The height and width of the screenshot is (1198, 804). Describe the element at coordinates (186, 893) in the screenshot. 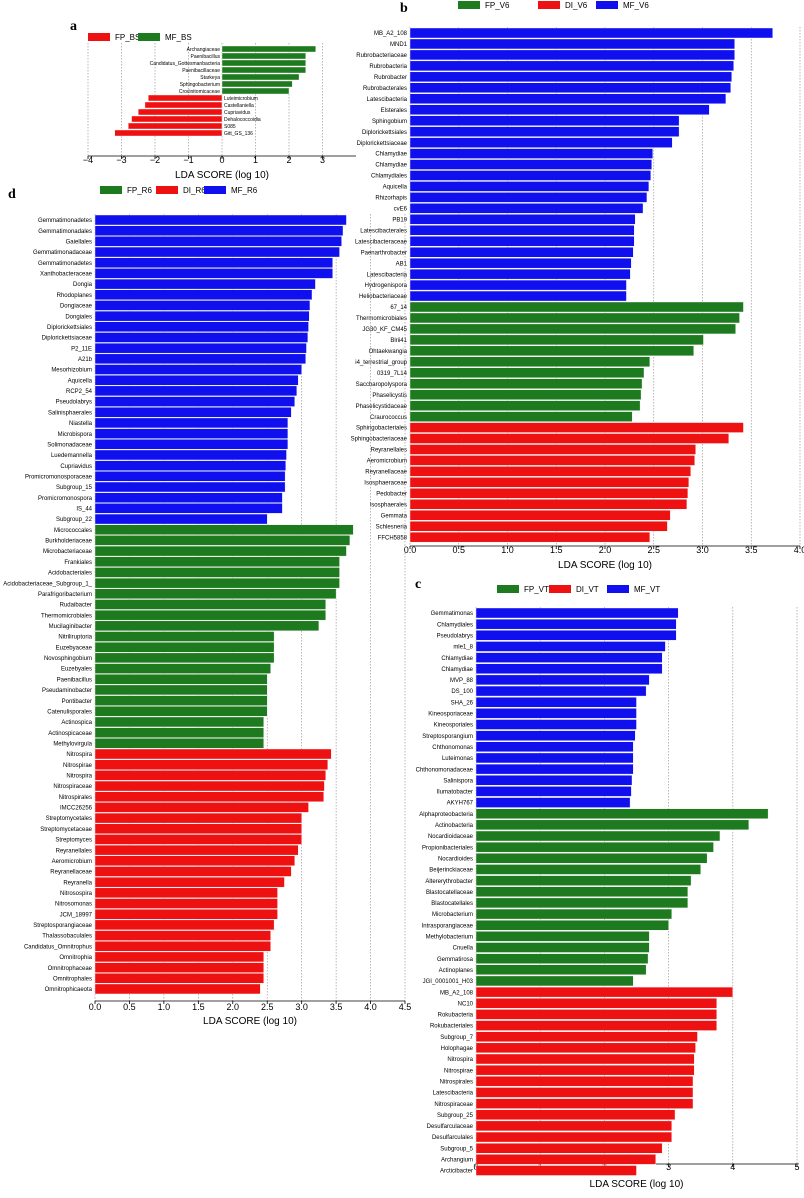

I see `bar-Nitrosospira` at that location.